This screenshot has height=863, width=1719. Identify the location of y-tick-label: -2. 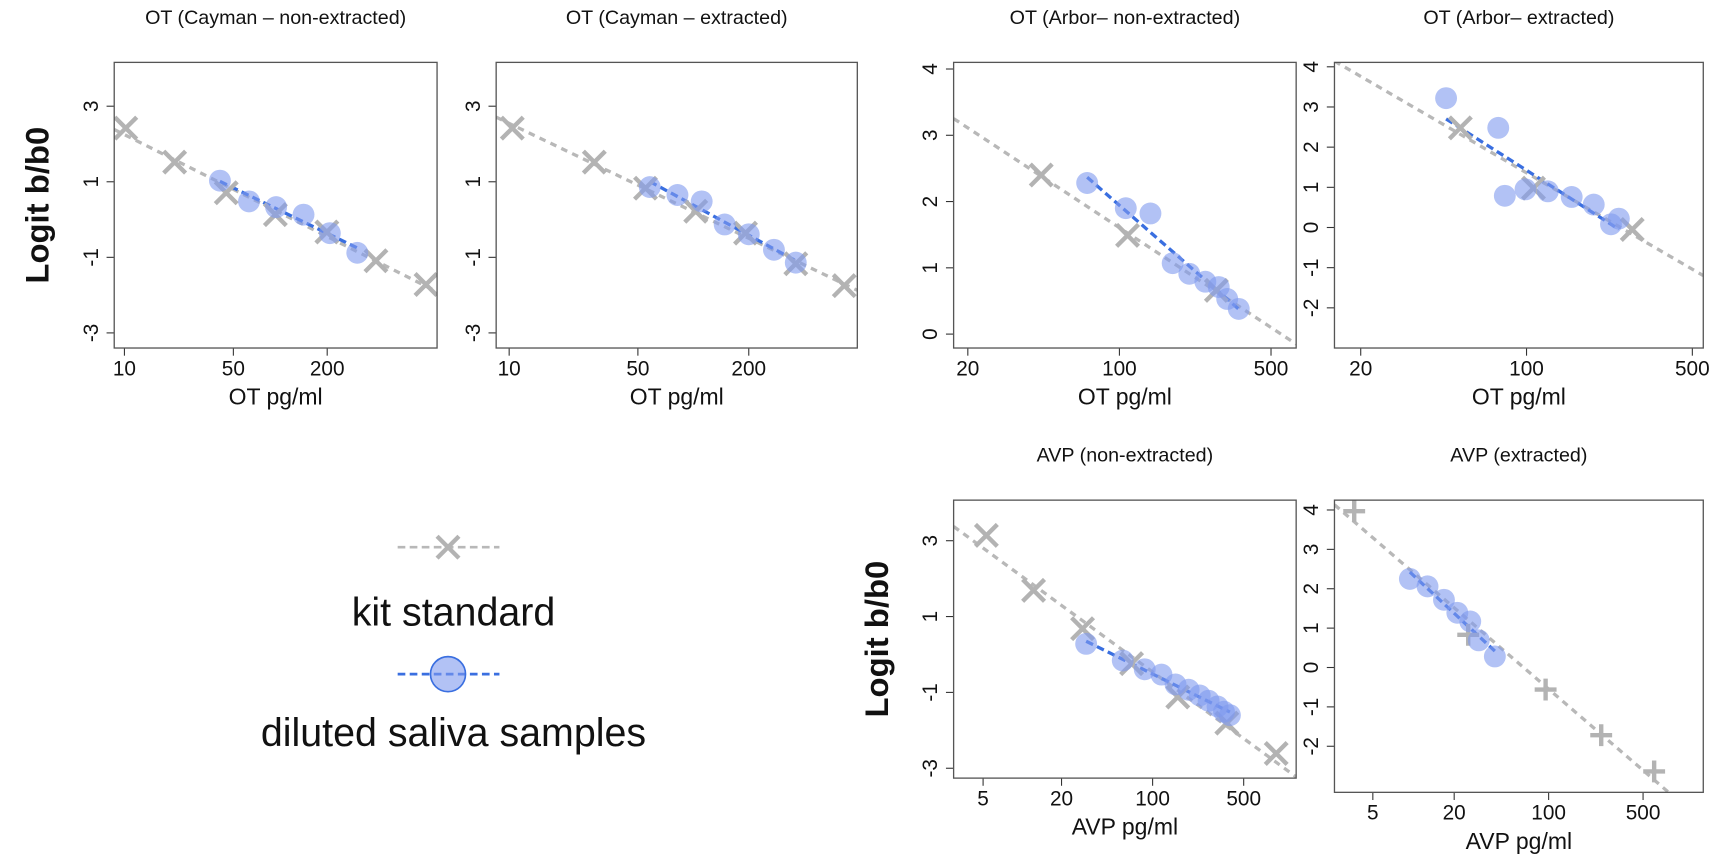
(1311, 308).